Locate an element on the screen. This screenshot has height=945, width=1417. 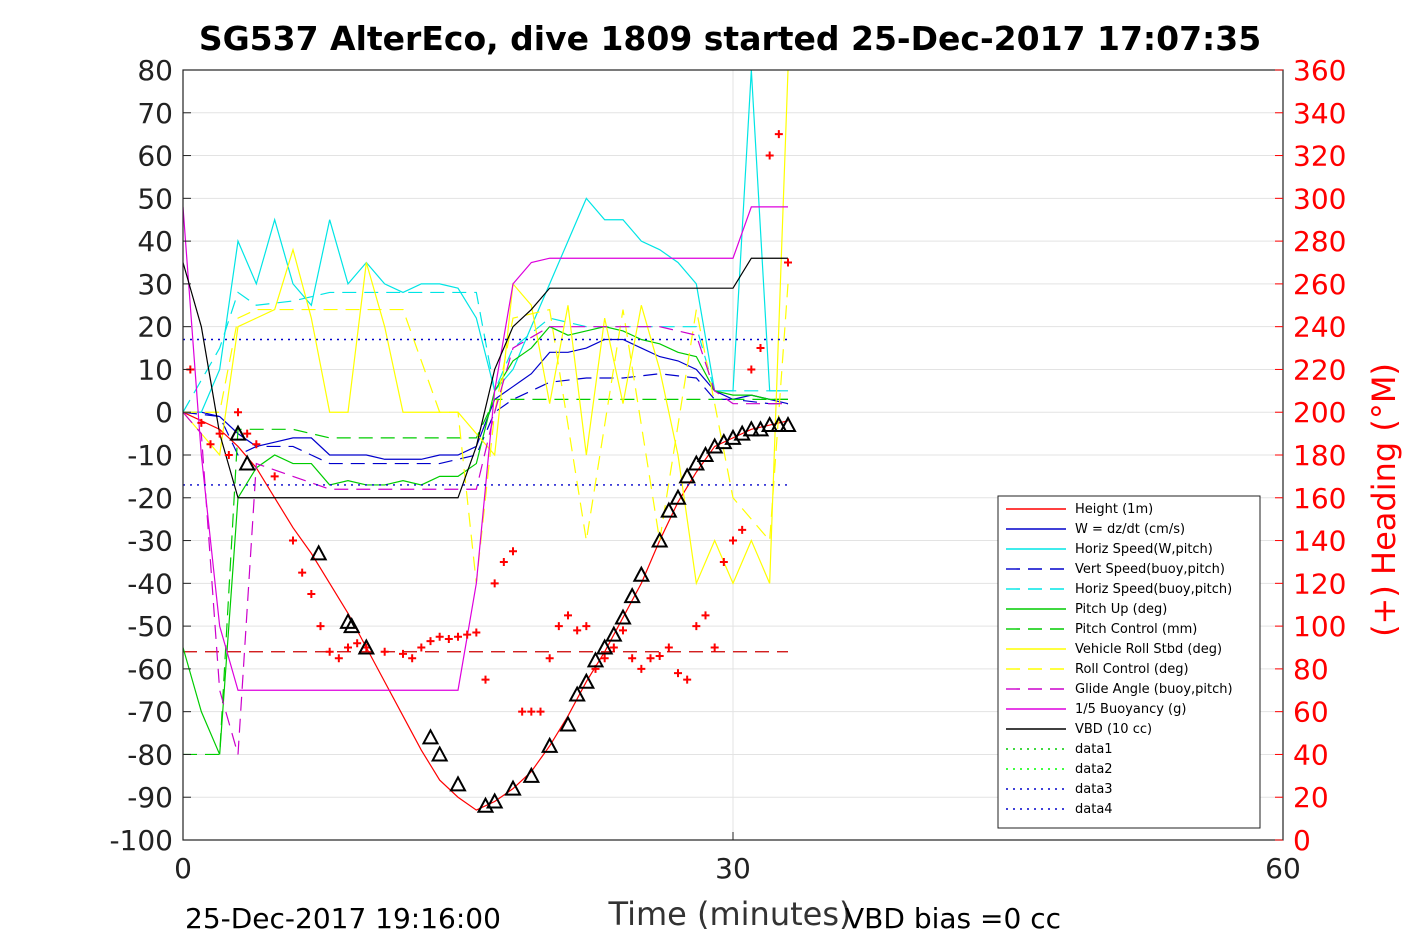
legend-entry: Glide Angle (buoy,pitch) is located at coordinates (1154, 689).